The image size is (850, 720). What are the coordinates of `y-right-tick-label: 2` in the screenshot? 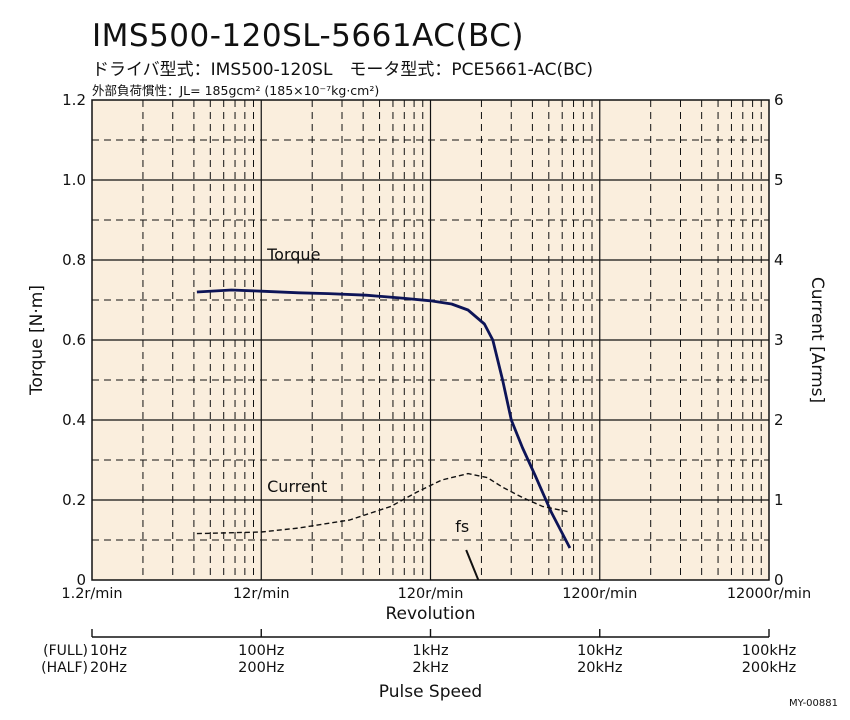 It's located at (779, 420).